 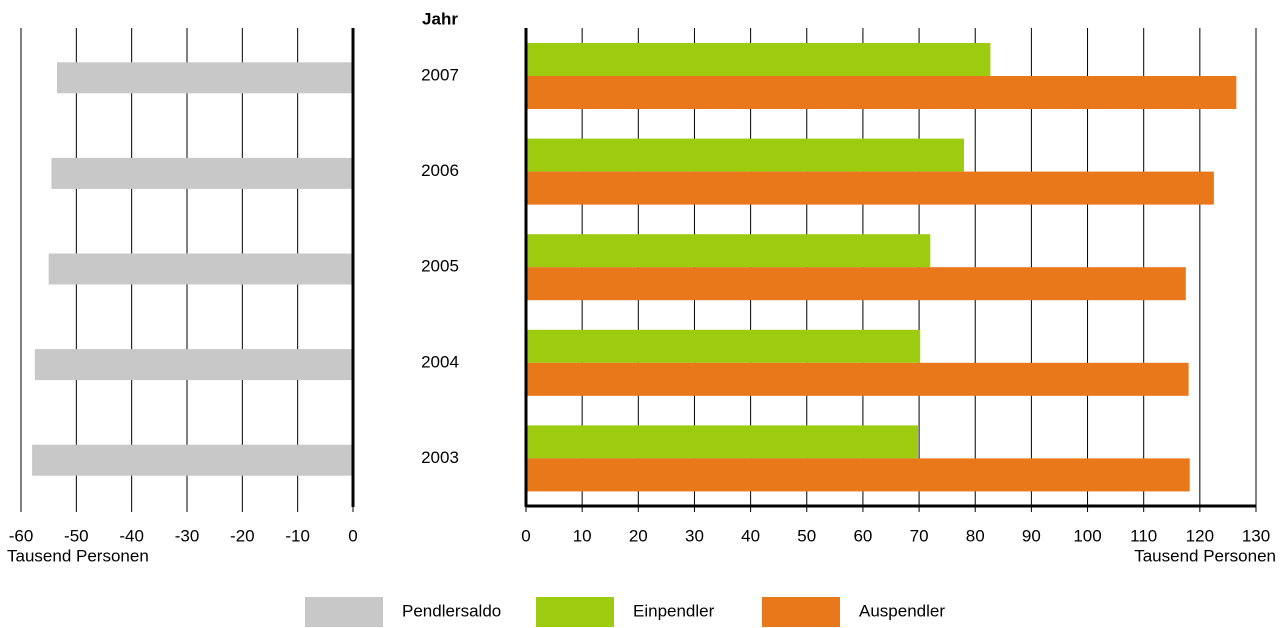 What do you see at coordinates (975, 535) in the screenshot?
I see `x-tick-label: 80` at bounding box center [975, 535].